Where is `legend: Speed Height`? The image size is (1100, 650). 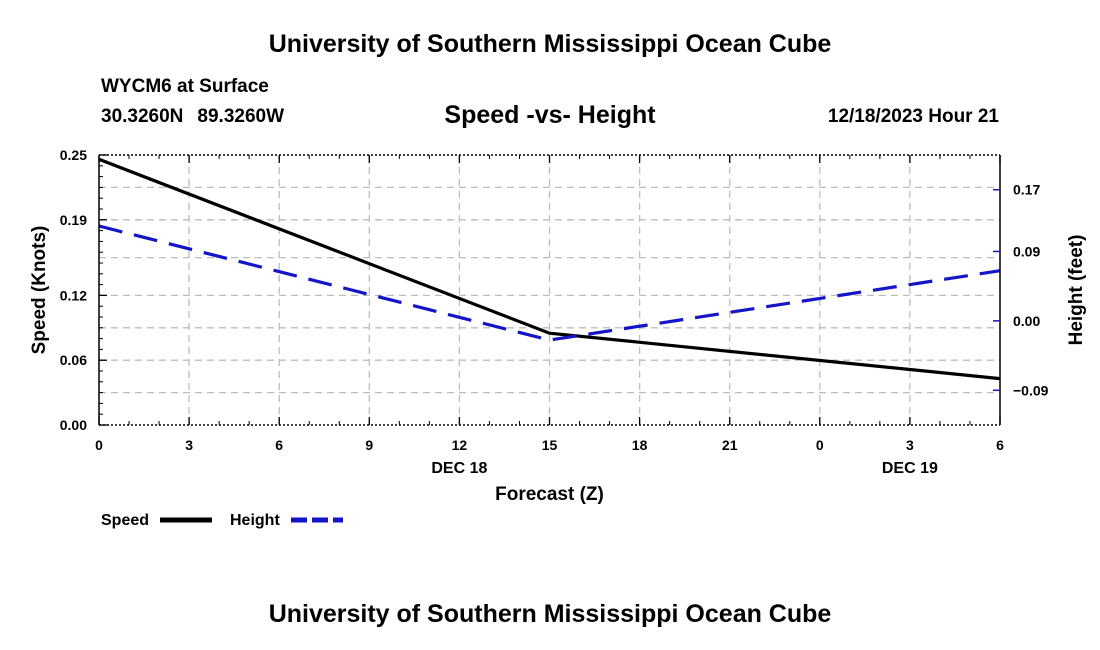
legend: Speed Height is located at coordinates (222, 520).